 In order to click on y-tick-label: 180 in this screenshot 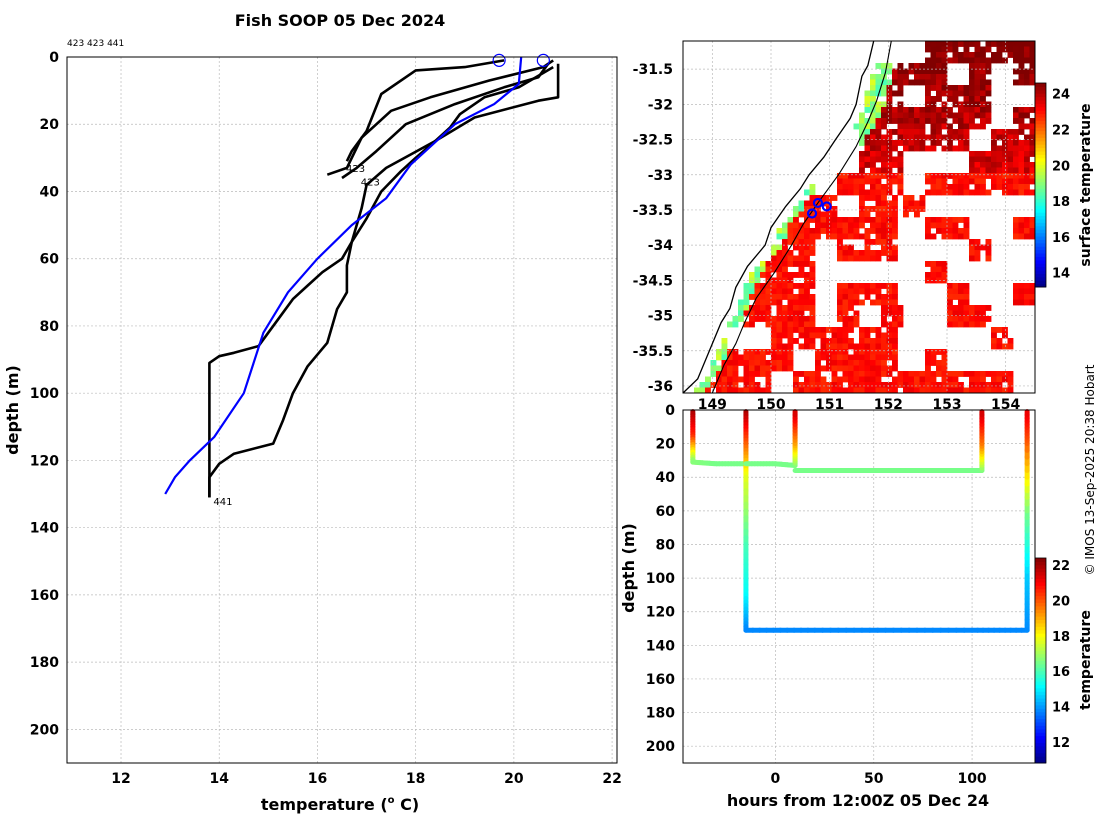, I will do `click(44, 663)`.